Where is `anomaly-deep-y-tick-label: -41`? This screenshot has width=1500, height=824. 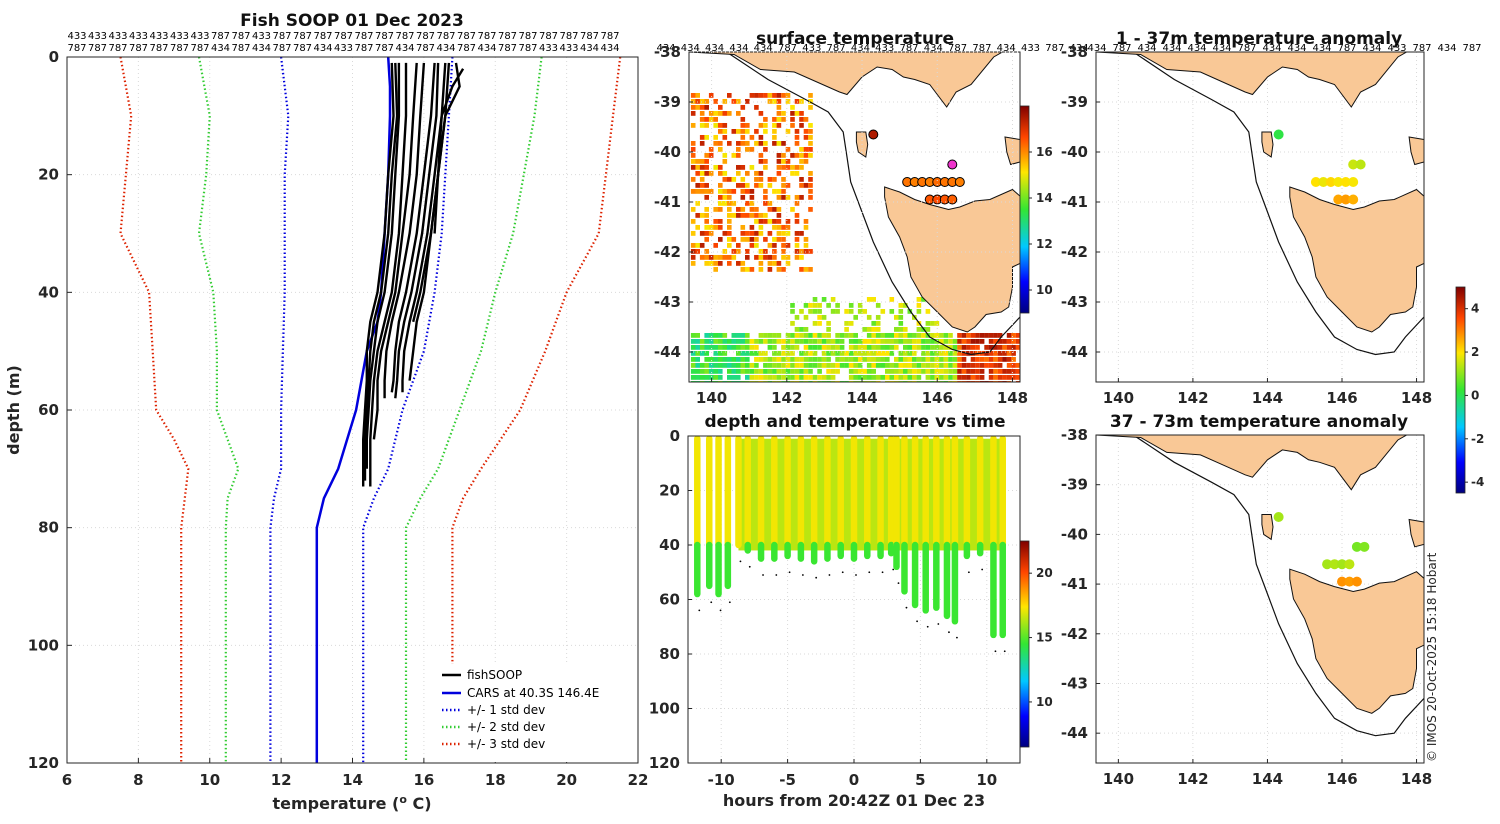 anomaly-deep-y-tick-label: -41 is located at coordinates (1074, 584).